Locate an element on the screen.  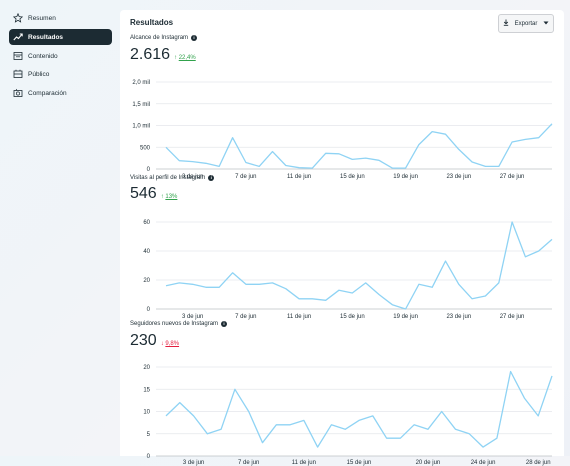
sidebar-item-contenido: Contenido is located at coordinates (60, 56).